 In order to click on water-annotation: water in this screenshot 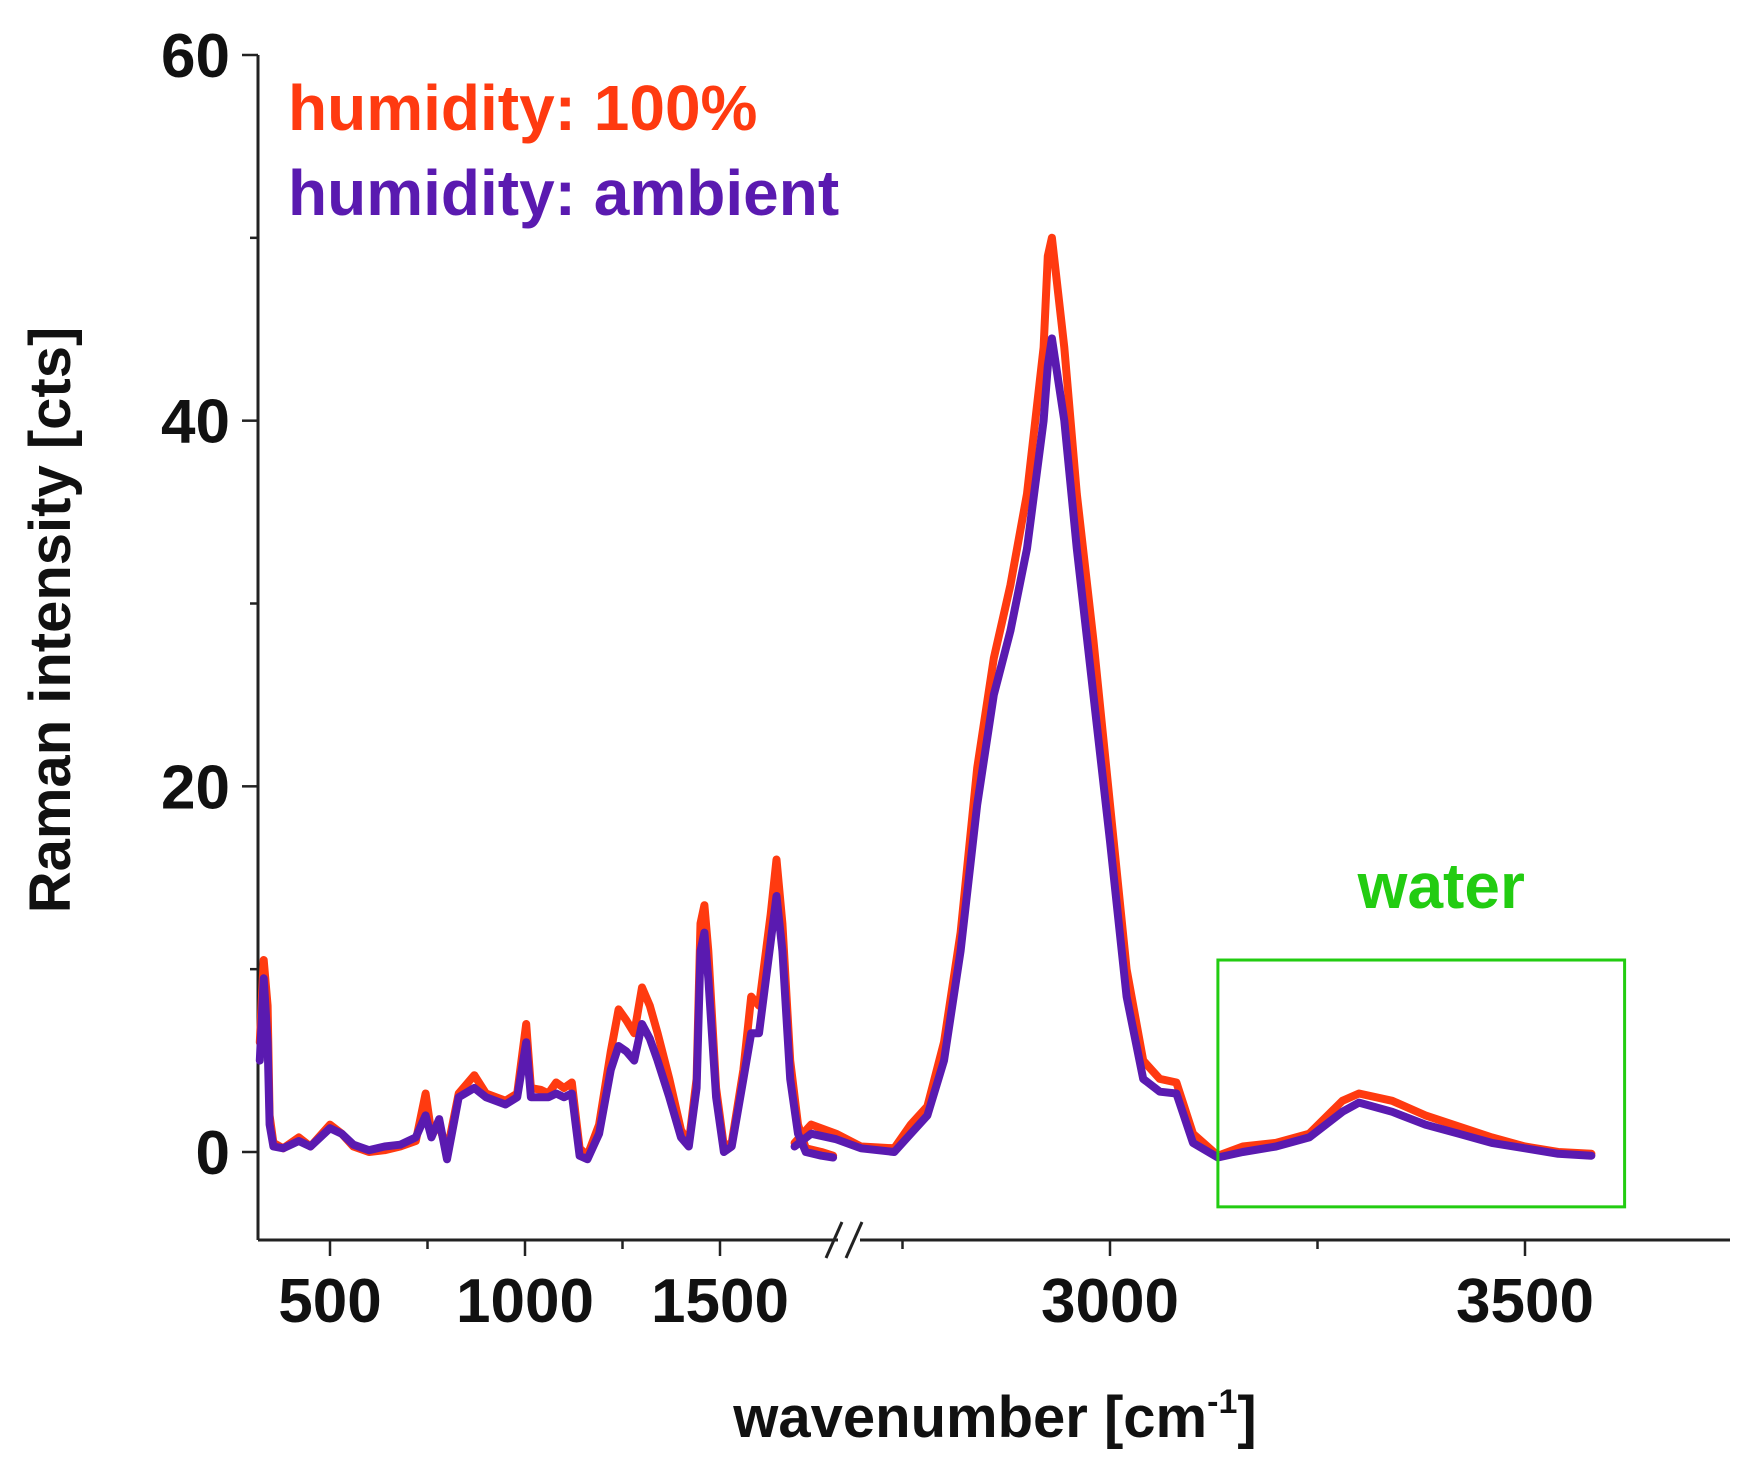, I will do `click(1441, 886)`.